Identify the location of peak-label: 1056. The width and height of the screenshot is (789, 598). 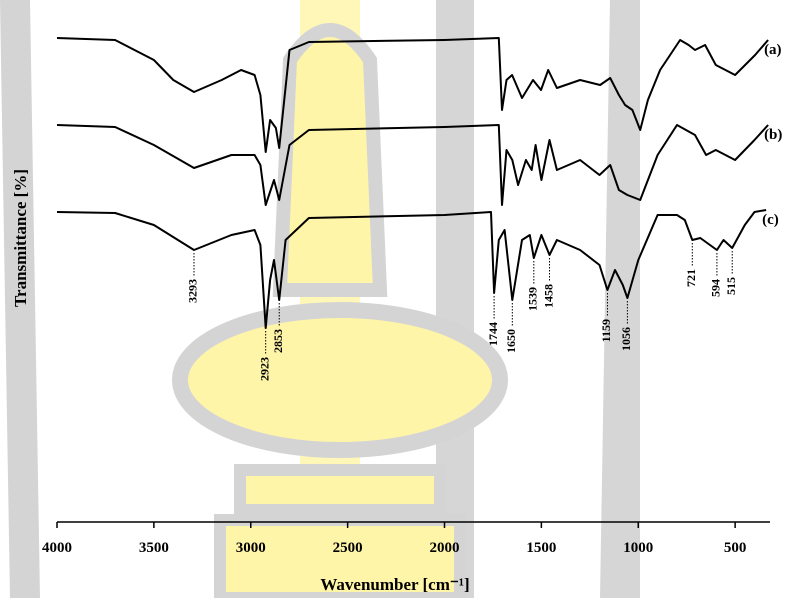
(626, 339).